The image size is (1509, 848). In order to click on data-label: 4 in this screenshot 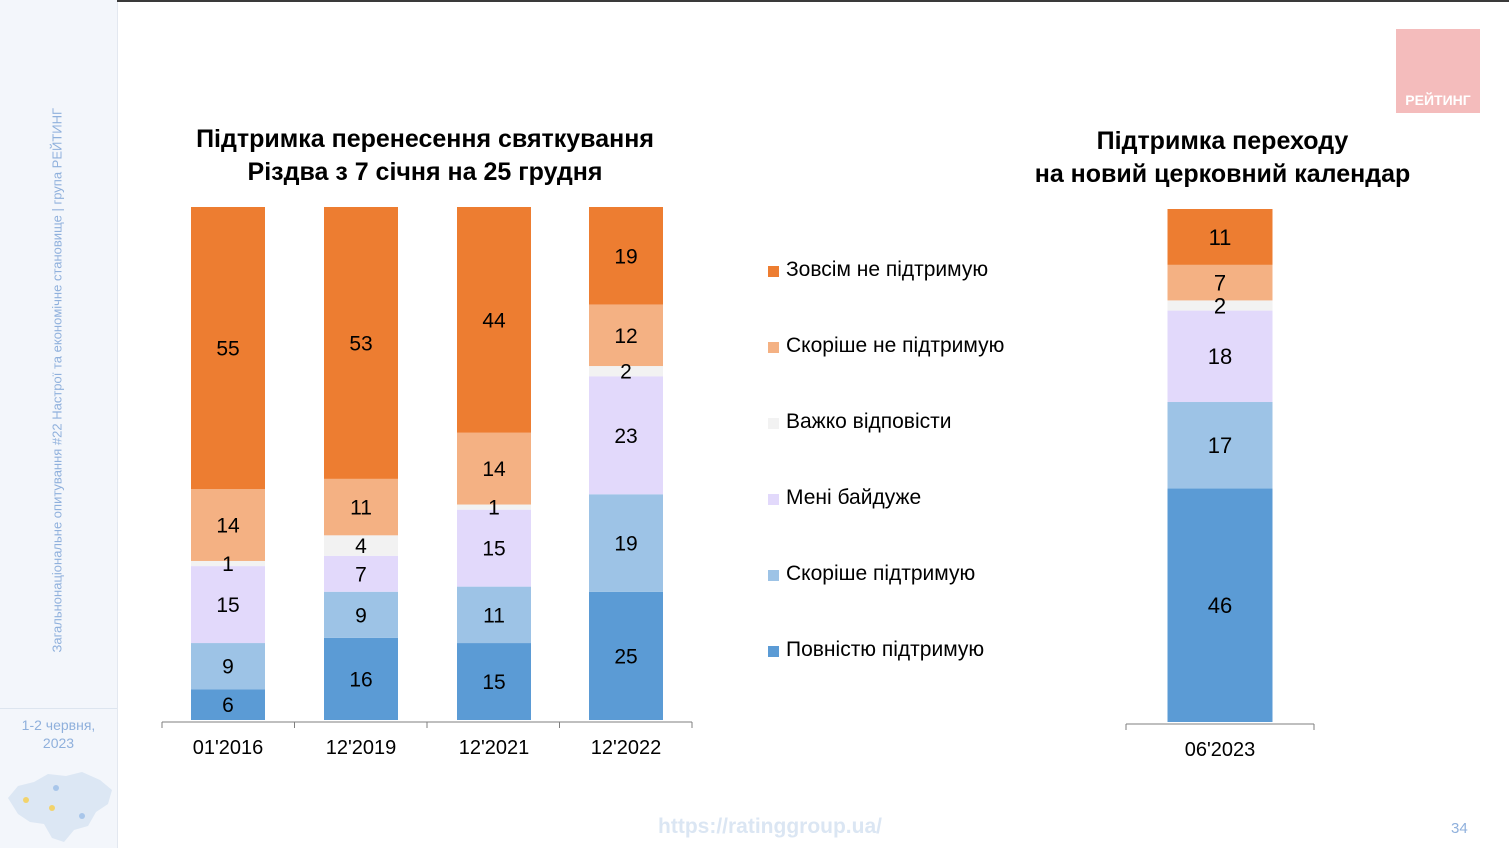, I will do `click(361, 546)`.